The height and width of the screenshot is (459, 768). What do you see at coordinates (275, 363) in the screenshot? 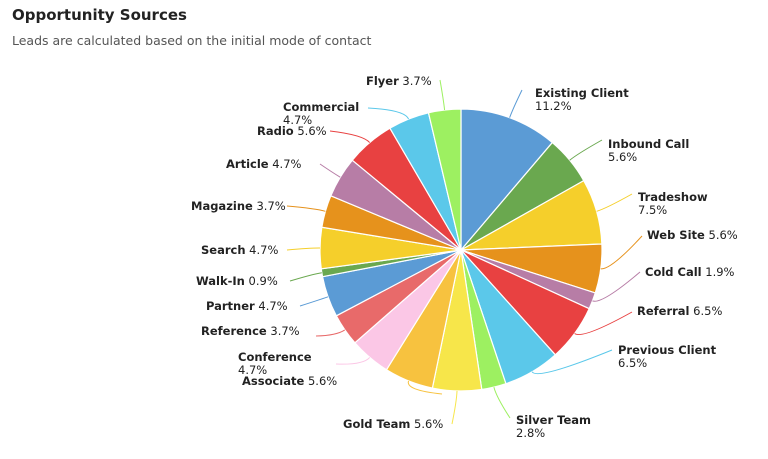
I see `data-label-conference: Conference 4.7%` at bounding box center [275, 363].